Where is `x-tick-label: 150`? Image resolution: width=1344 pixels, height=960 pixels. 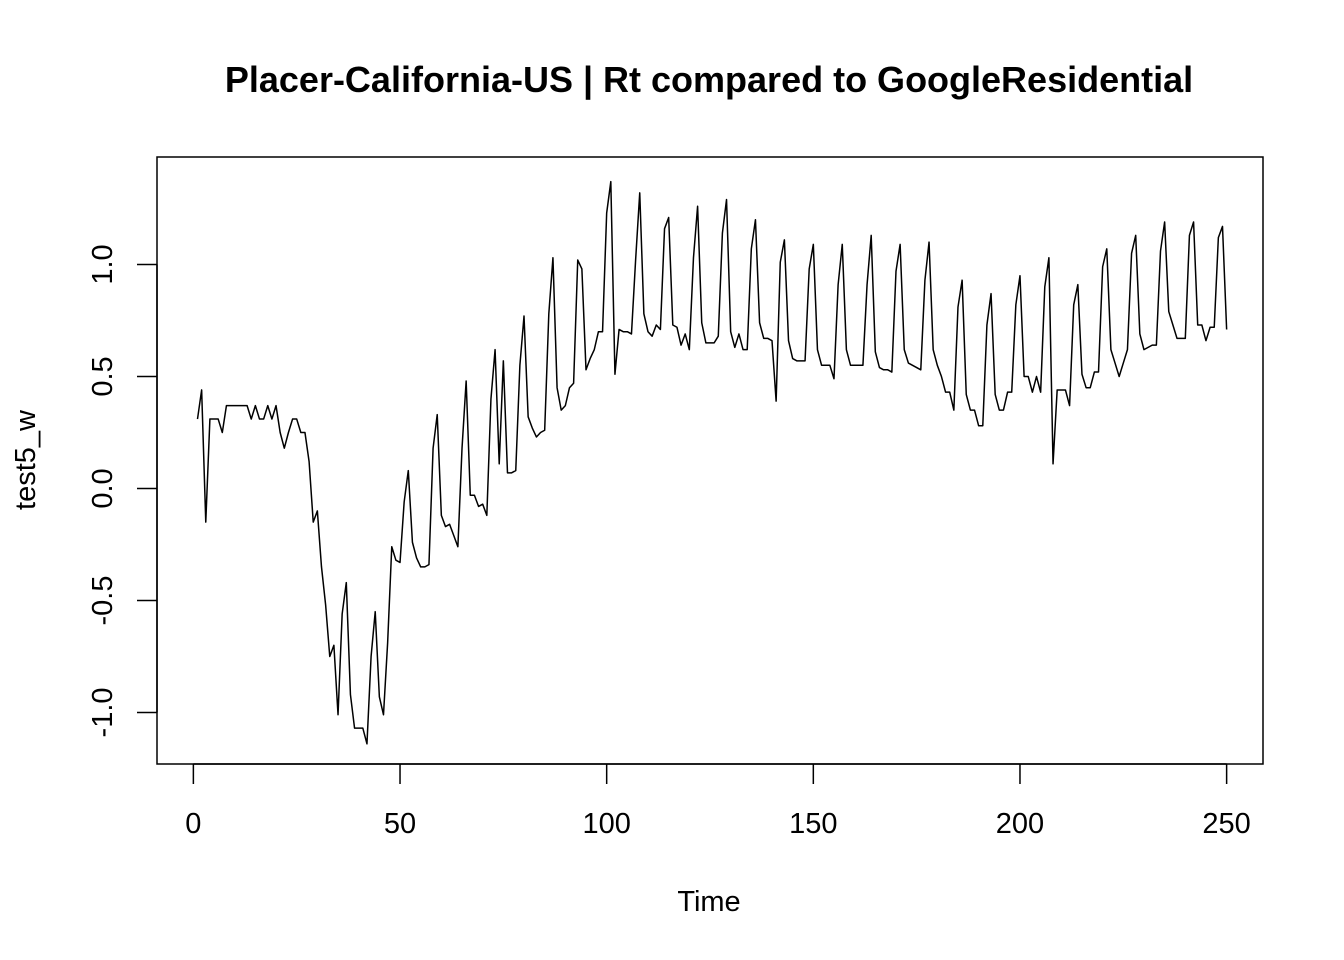 x-tick-label: 150 is located at coordinates (813, 824).